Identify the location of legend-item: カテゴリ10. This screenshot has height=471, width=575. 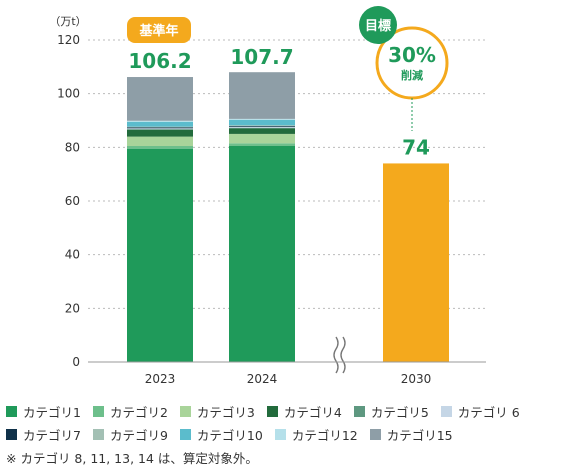
(221, 434).